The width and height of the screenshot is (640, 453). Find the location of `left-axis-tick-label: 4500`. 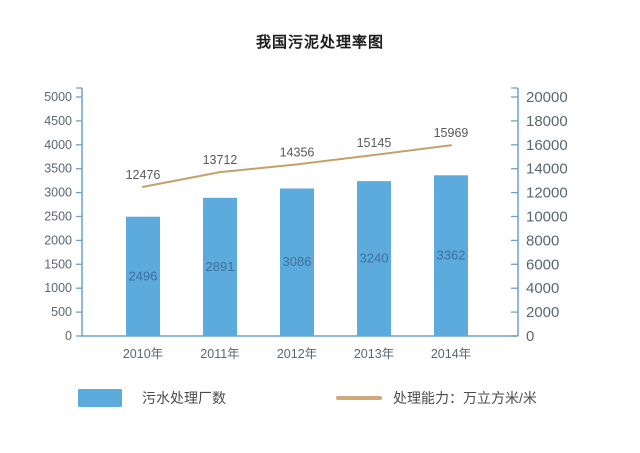

left-axis-tick-label: 4500 is located at coordinates (58, 121).